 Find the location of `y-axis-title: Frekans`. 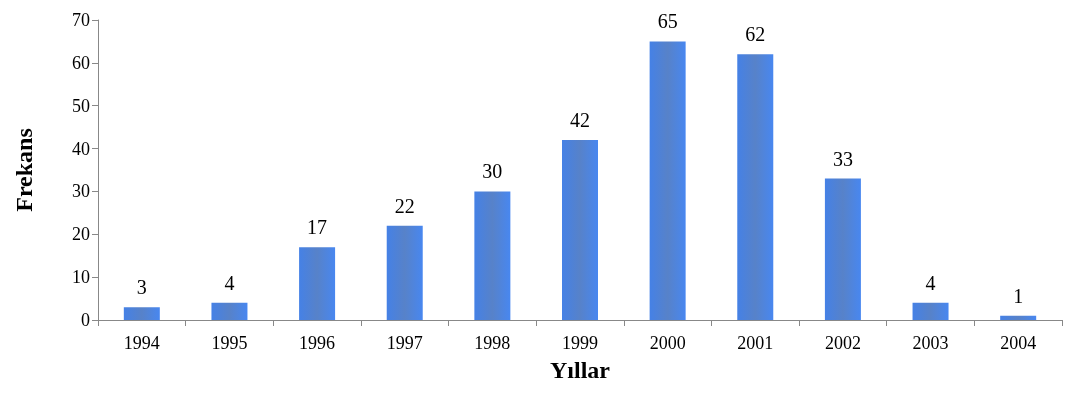

y-axis-title: Frekans is located at coordinates (24, 170).